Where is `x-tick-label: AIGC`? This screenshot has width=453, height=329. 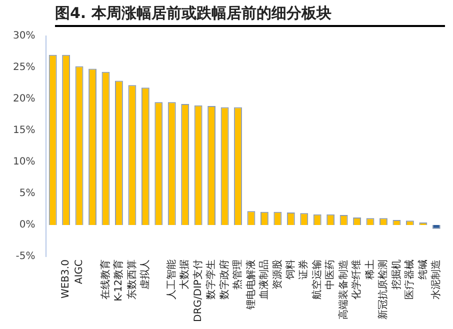
x-tick-label: AIGC is located at coordinates (79, 272).